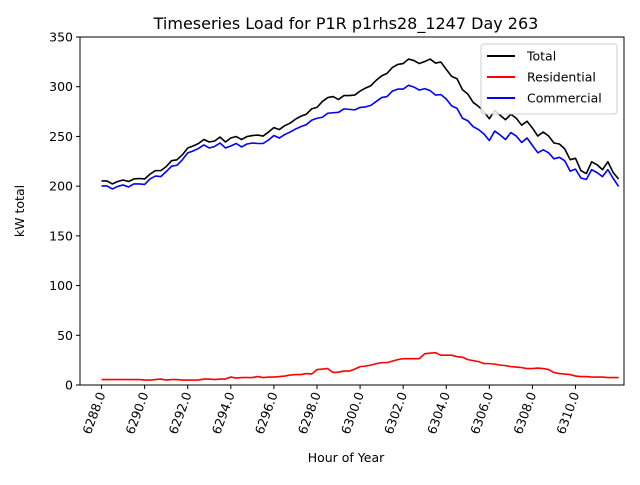  I want to click on x-axis-label: Hour of Year, so click(346, 457).